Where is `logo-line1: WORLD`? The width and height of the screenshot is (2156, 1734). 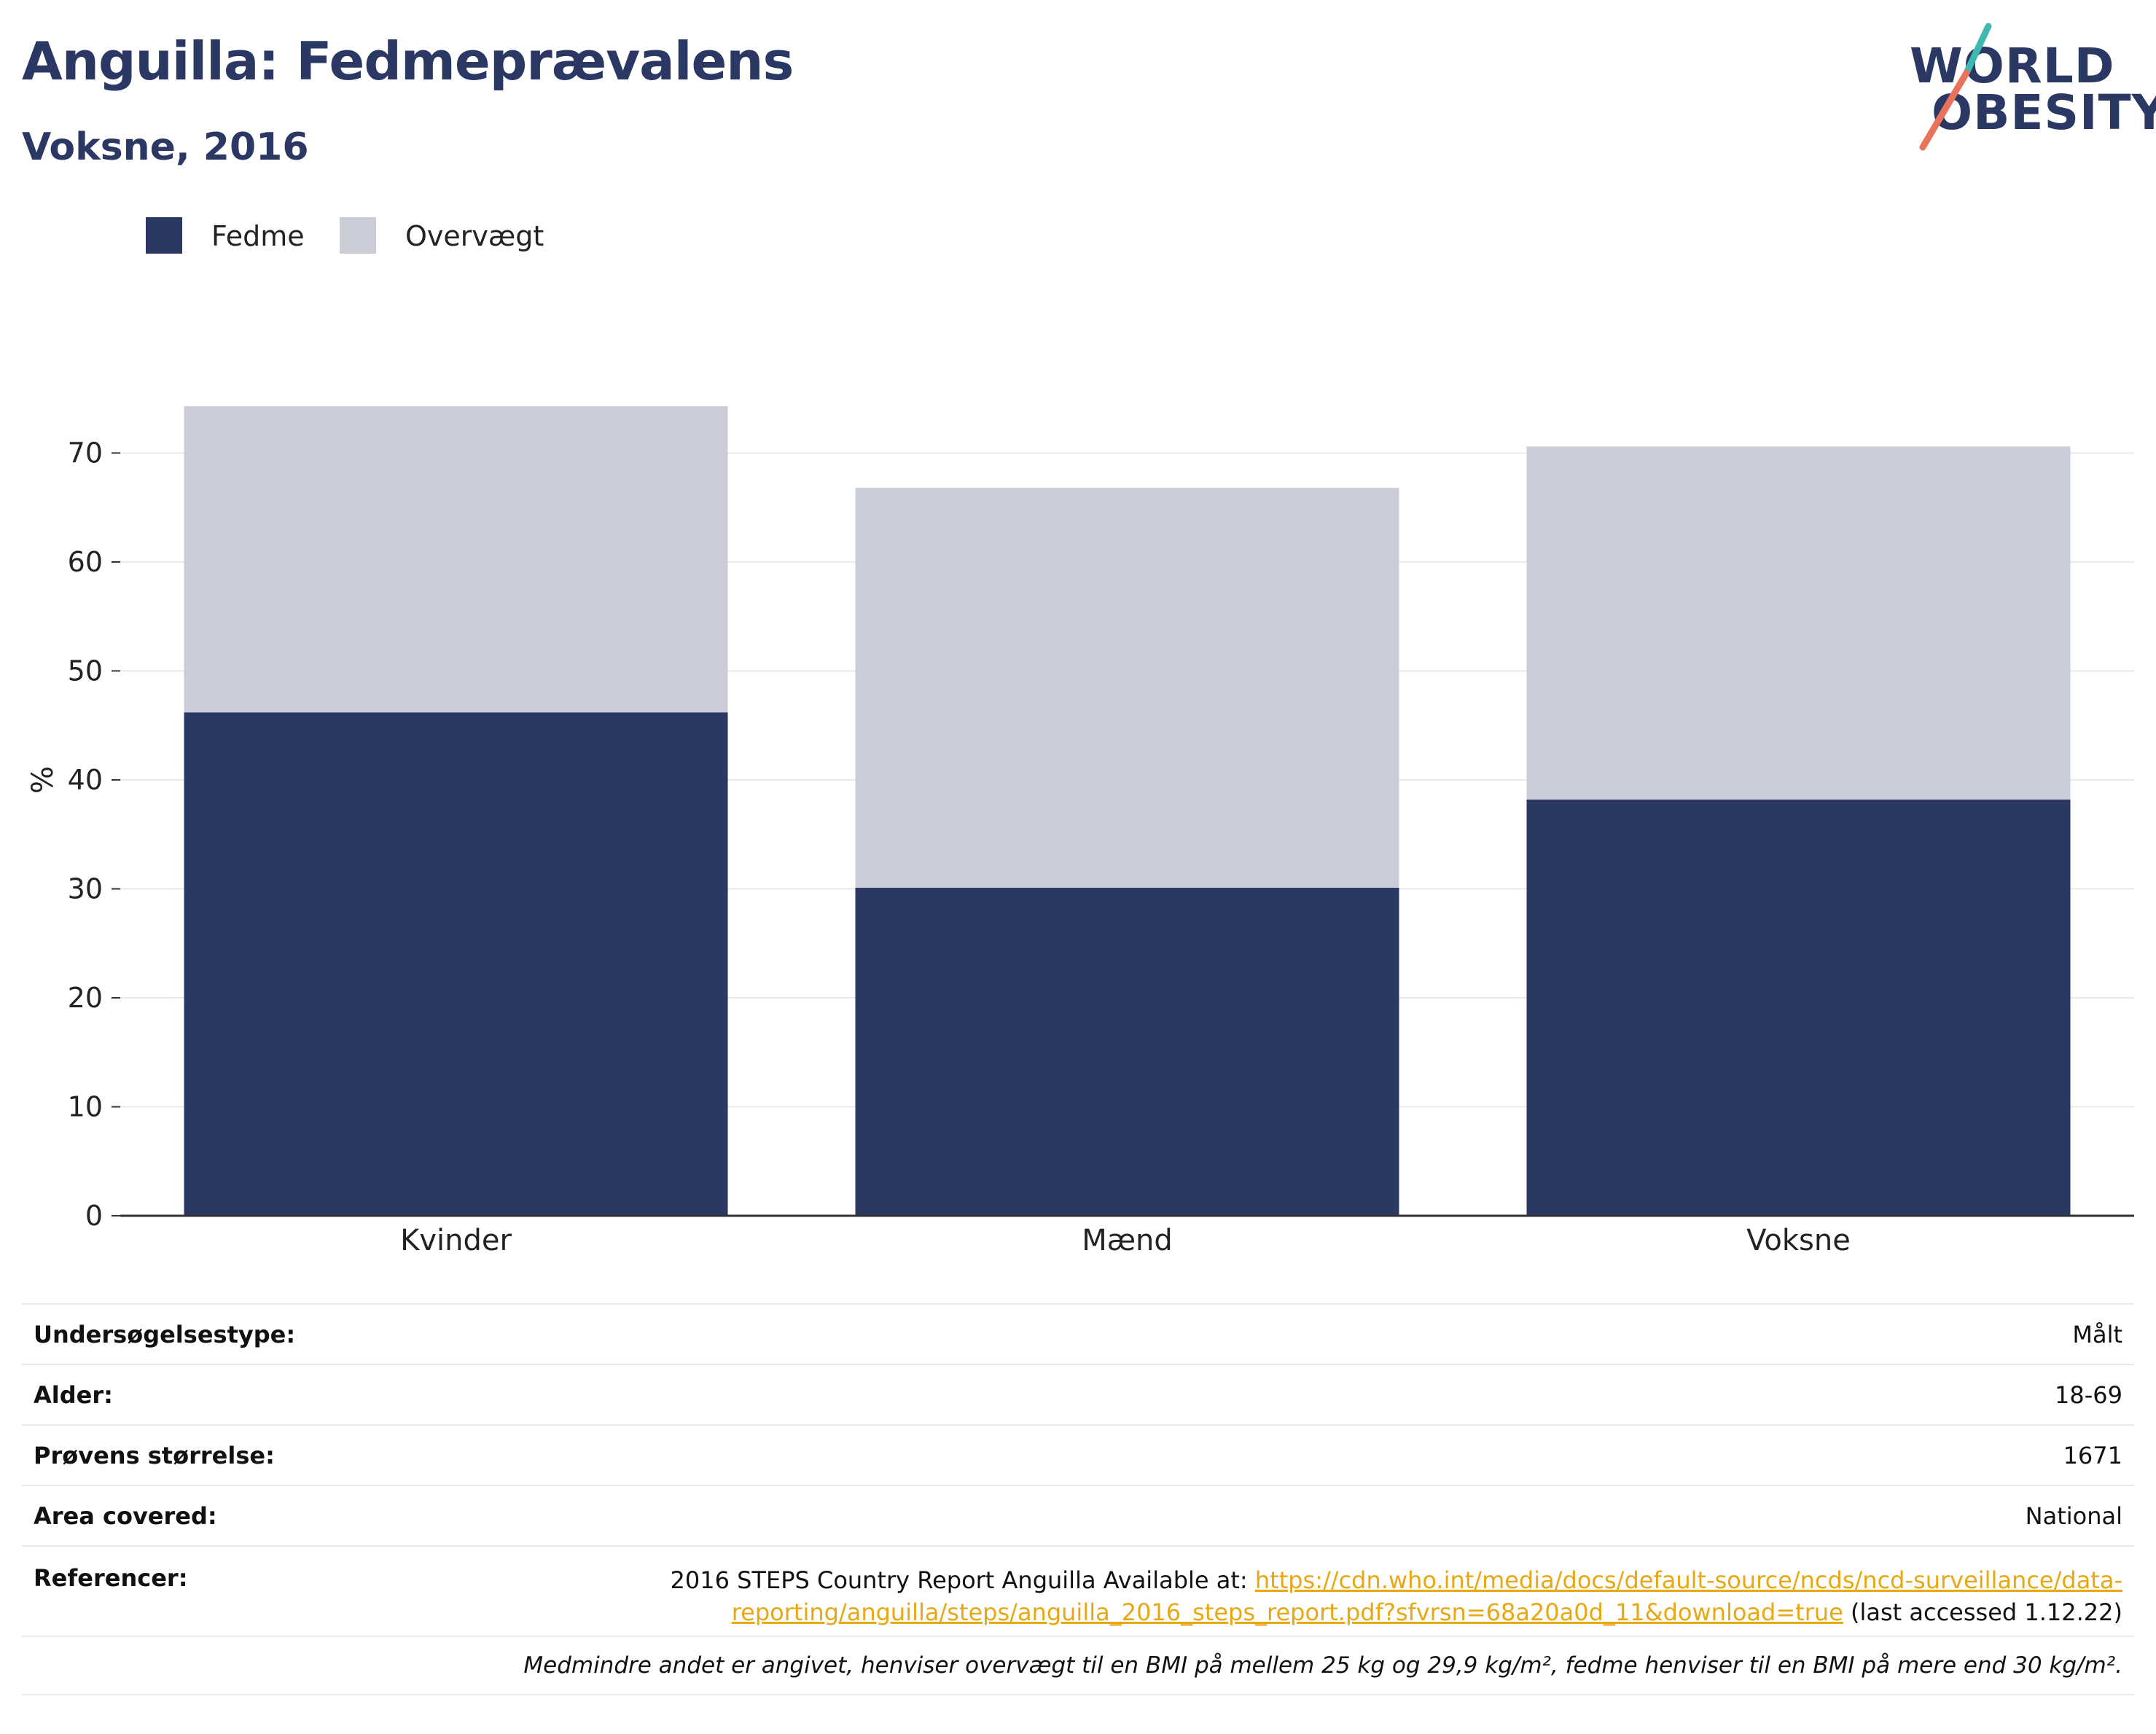
logo-line1: WORLD is located at coordinates (2012, 66).